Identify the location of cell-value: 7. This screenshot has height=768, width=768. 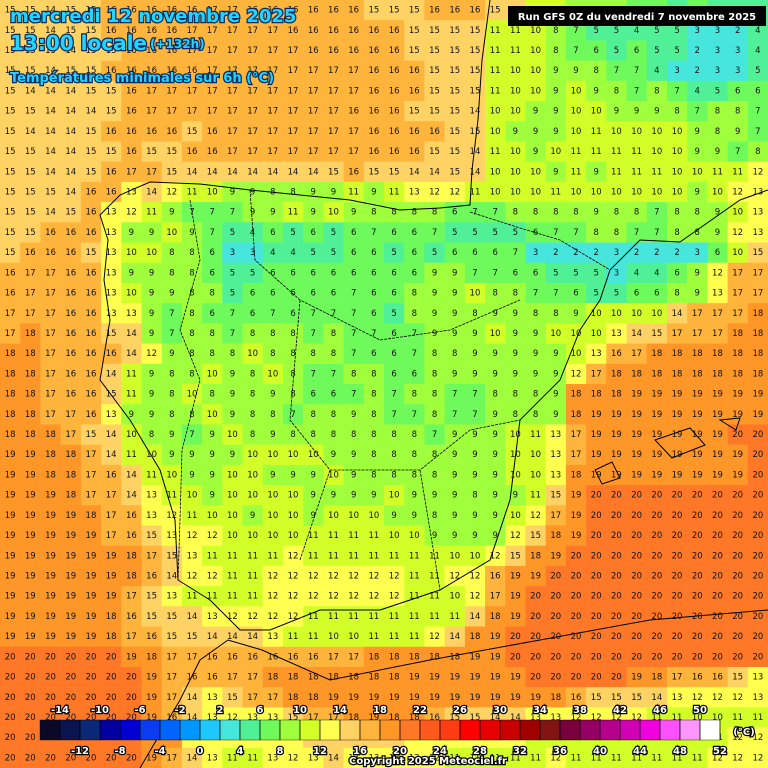
(373, 233).